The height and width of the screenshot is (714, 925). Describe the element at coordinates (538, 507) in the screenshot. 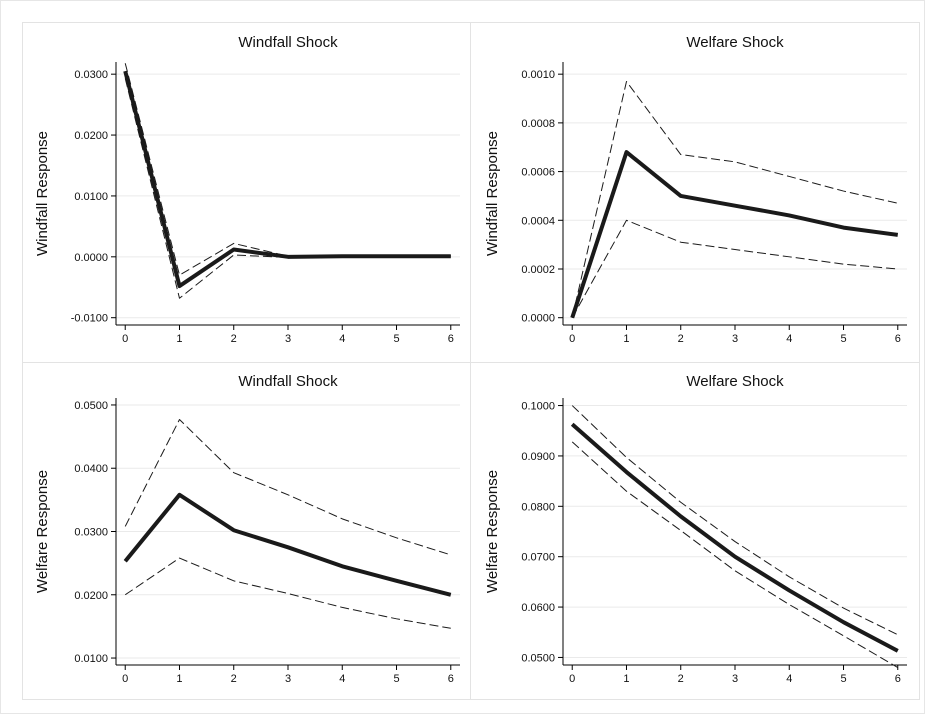

I see `y-tick-label: 0.0800` at that location.